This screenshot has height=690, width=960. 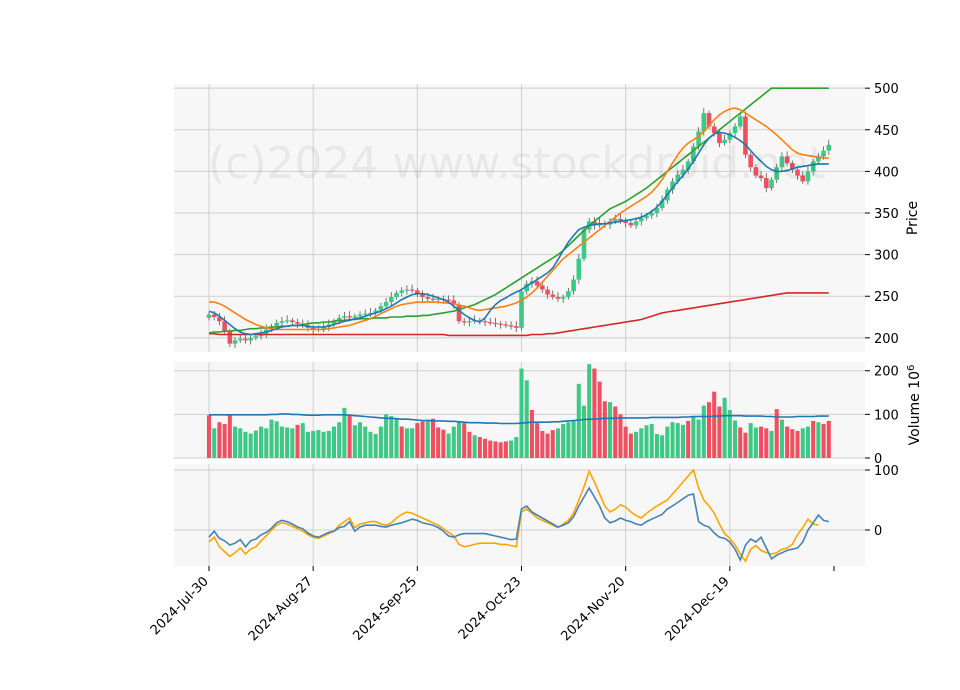 What do you see at coordinates (886, 214) in the screenshot?
I see `price-tick-label: 350` at bounding box center [886, 214].